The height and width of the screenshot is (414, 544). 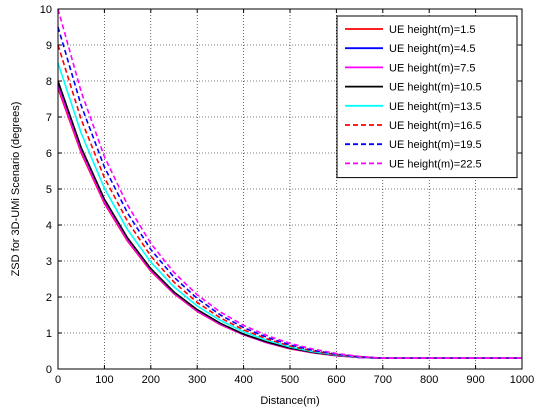 I want to click on legend-entry-label: UE height(m)=10.5, so click(x=435, y=88).